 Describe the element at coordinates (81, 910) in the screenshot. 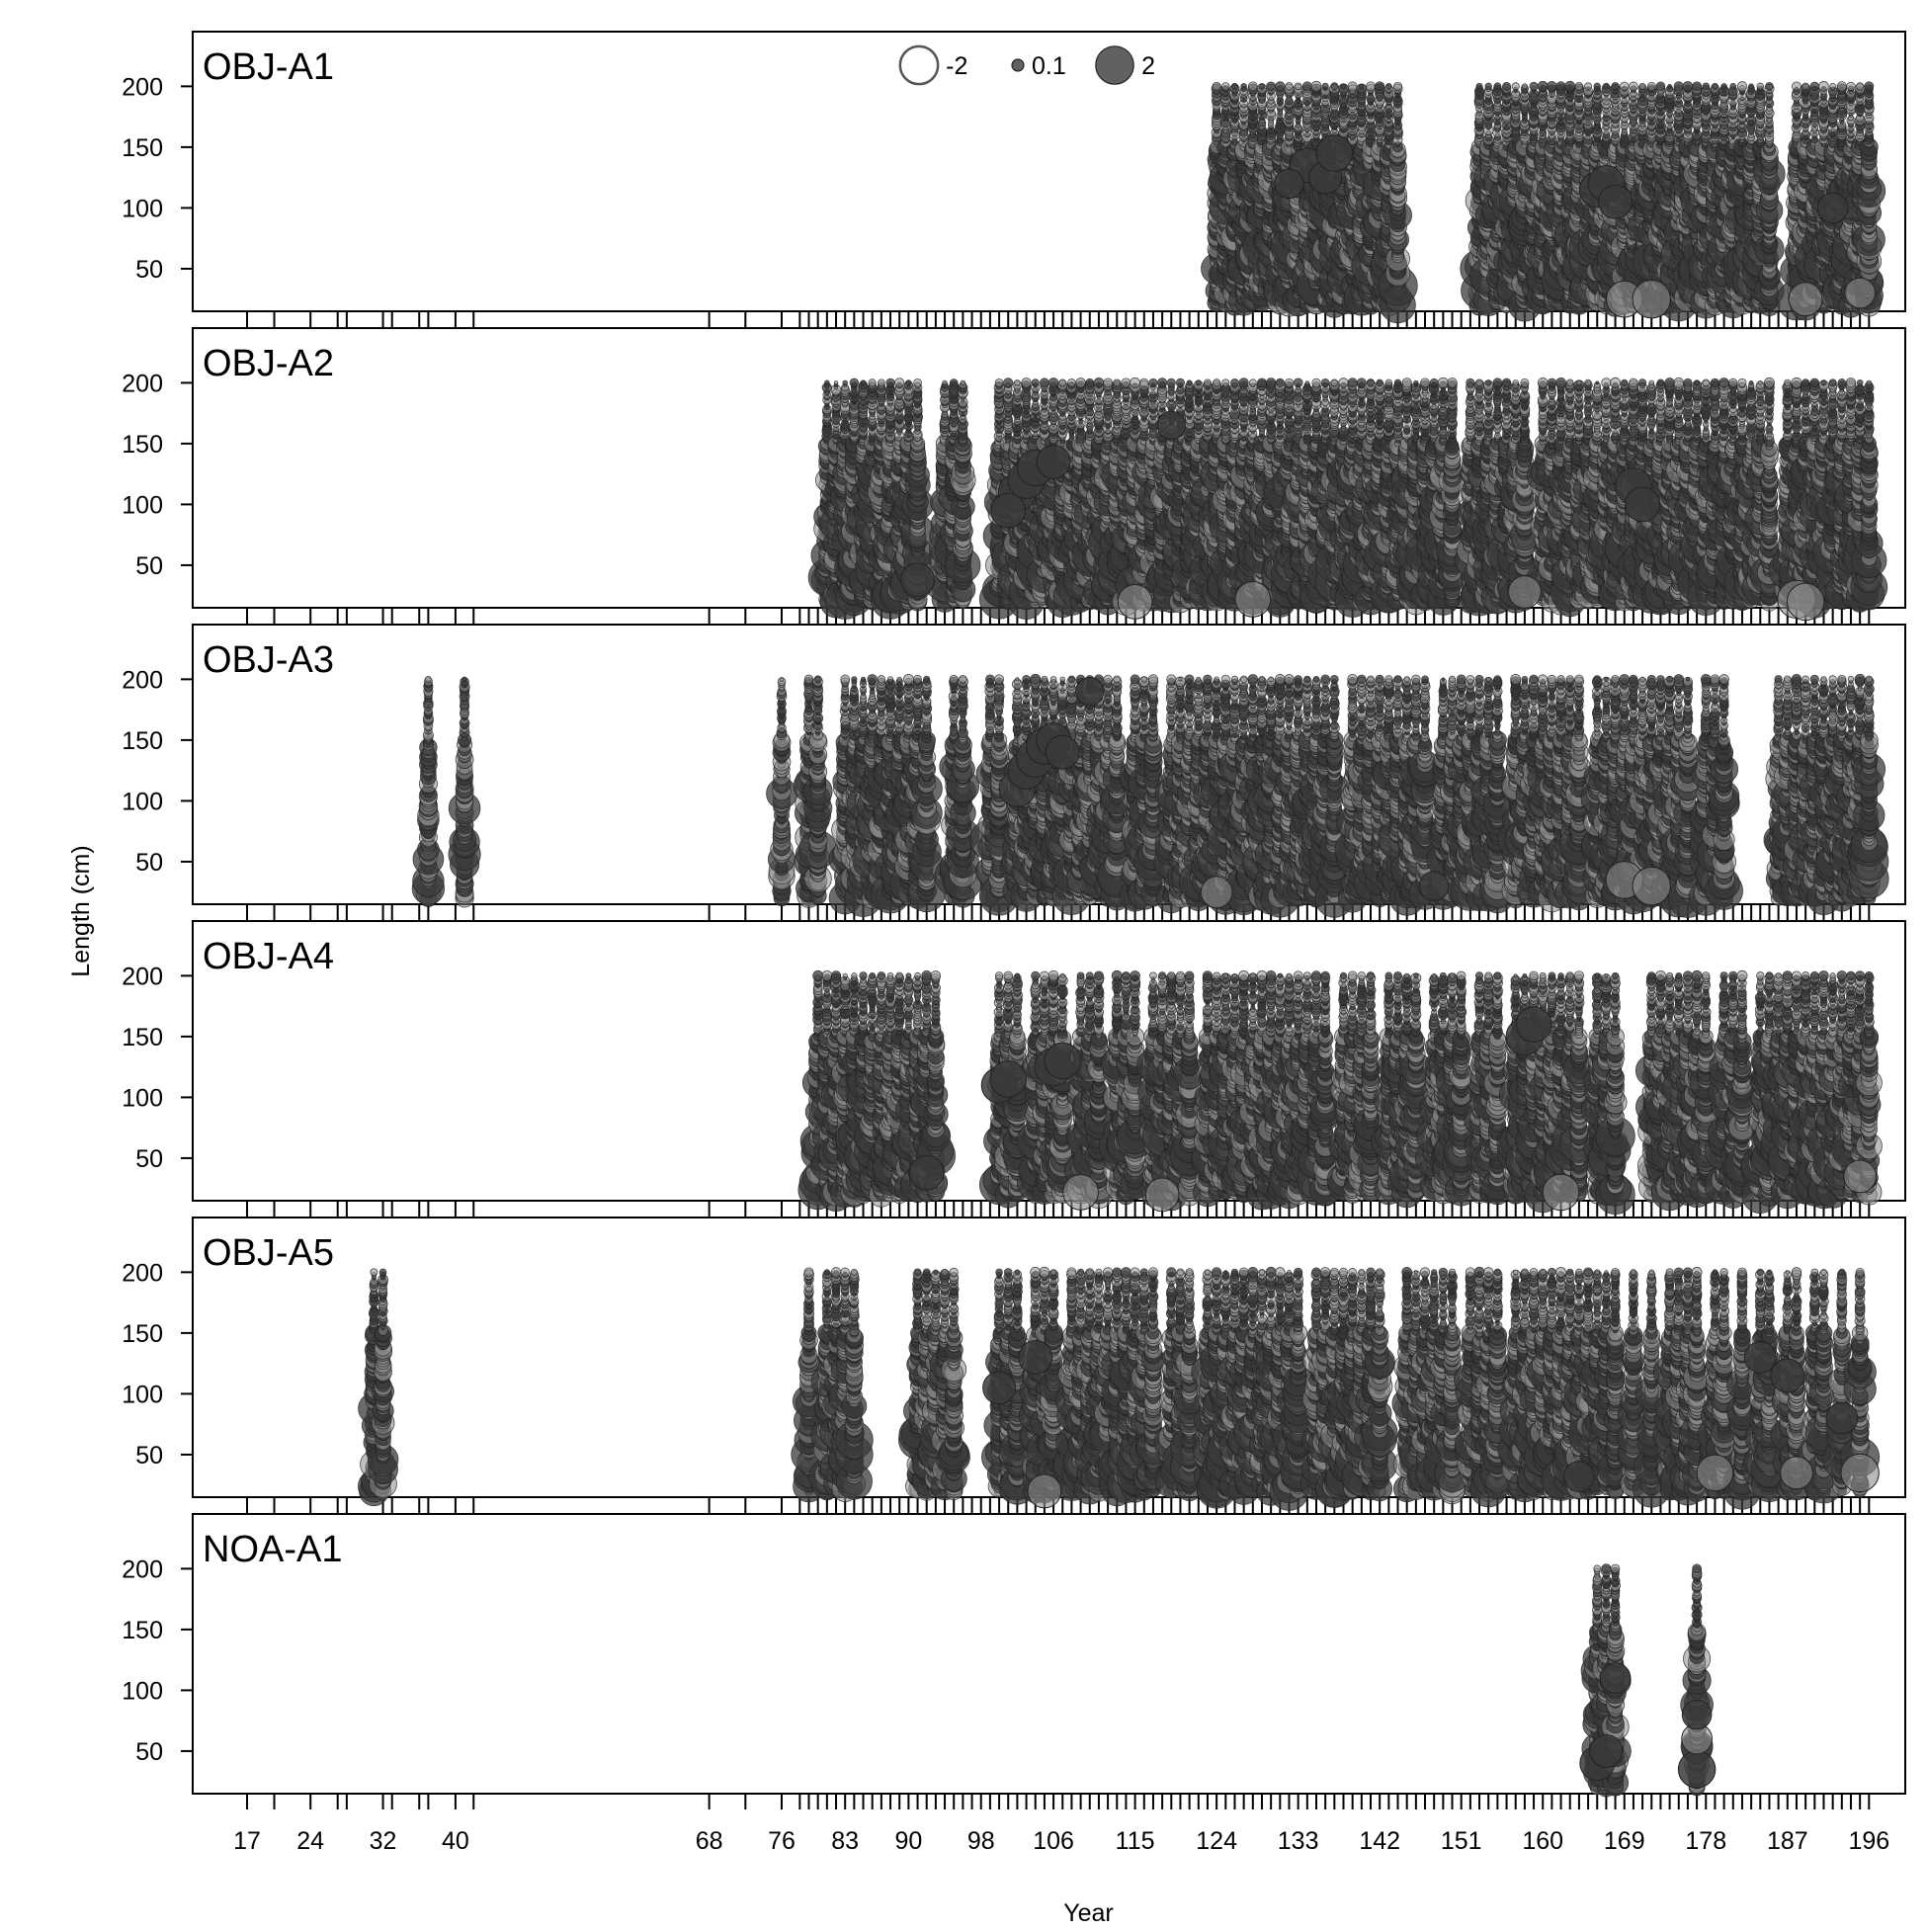

I see `y-axis-title: Length (cm)` at that location.